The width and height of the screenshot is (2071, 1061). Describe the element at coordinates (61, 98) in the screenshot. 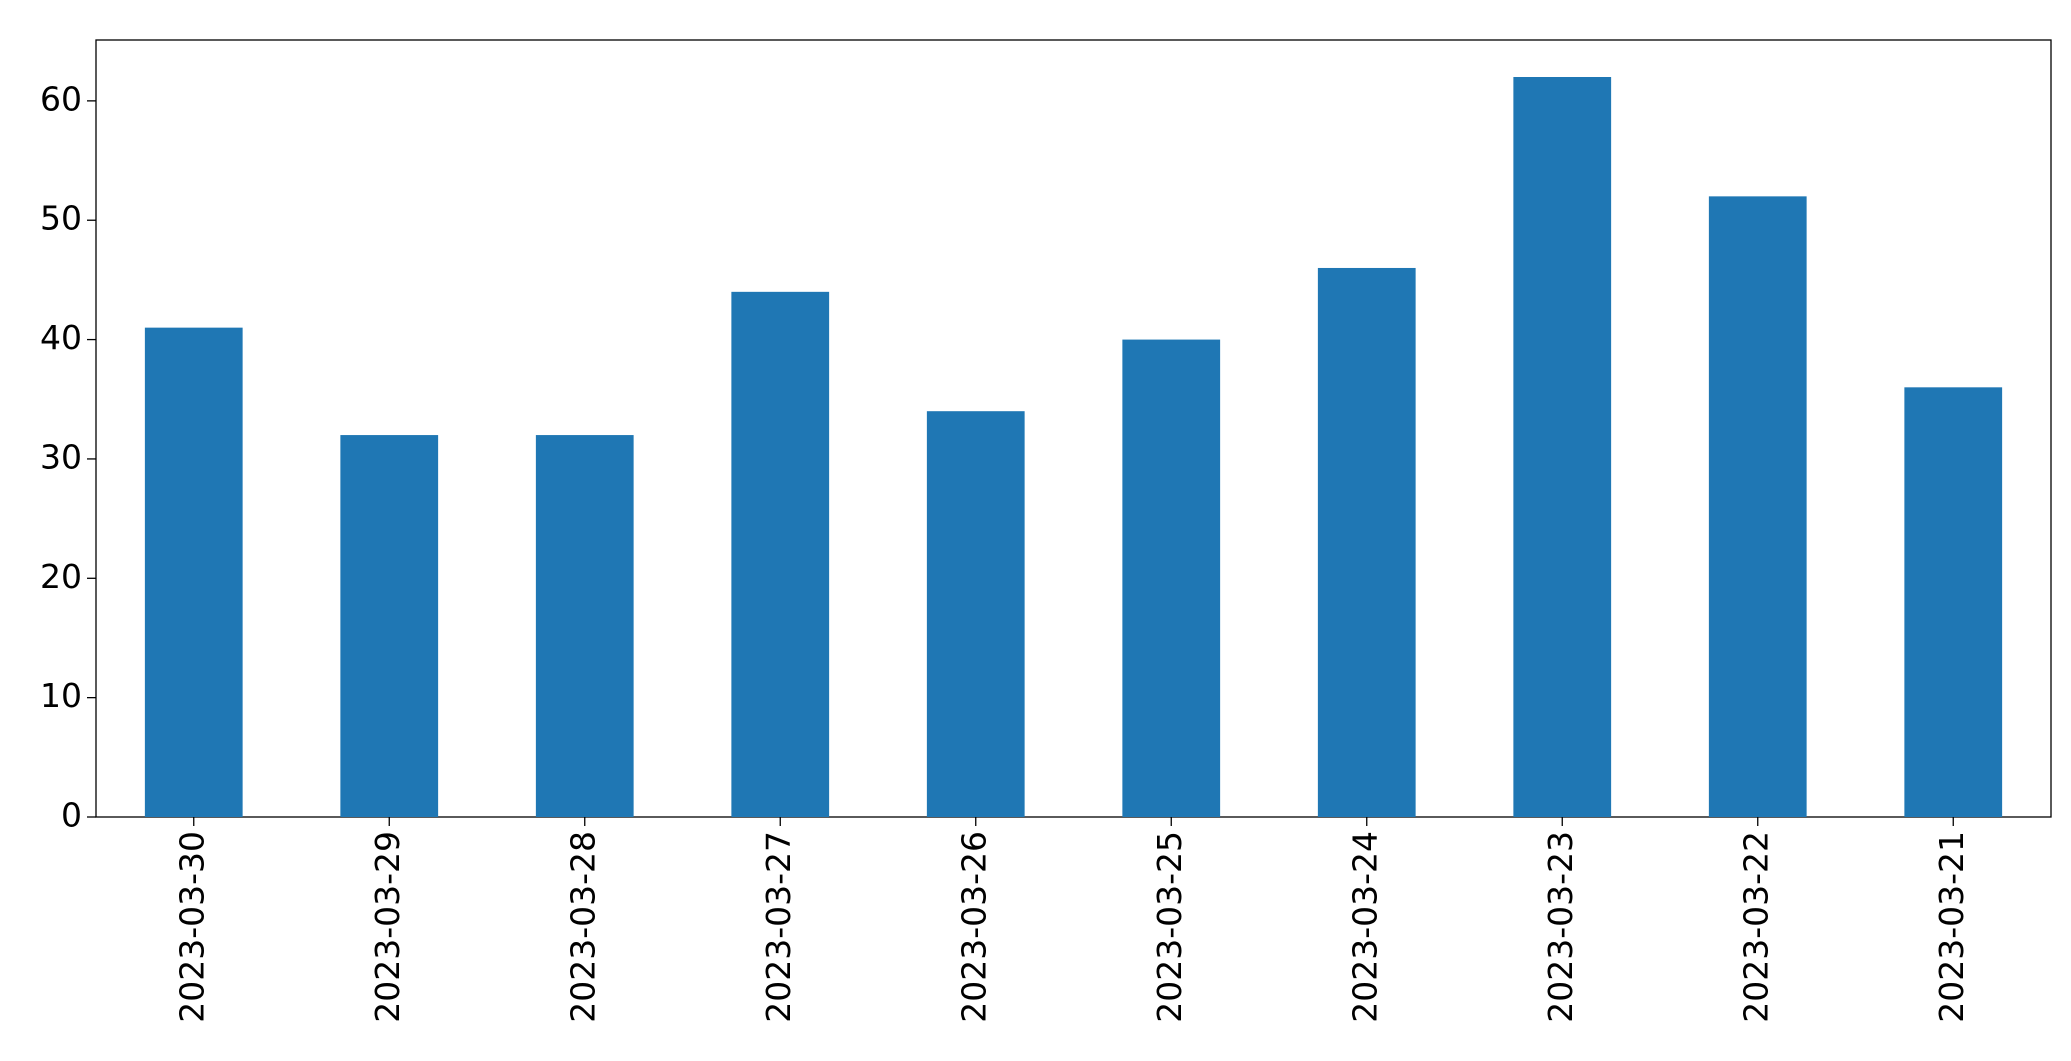

I see `y-tick-label: 60` at that location.